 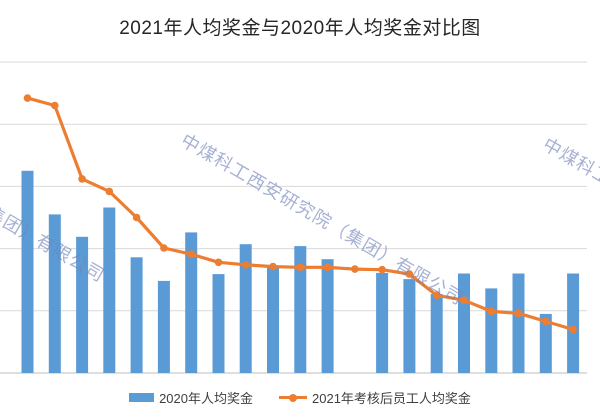 What do you see at coordinates (142, 397) in the screenshot?
I see `legend-bar-swatch-icon` at bounding box center [142, 397].